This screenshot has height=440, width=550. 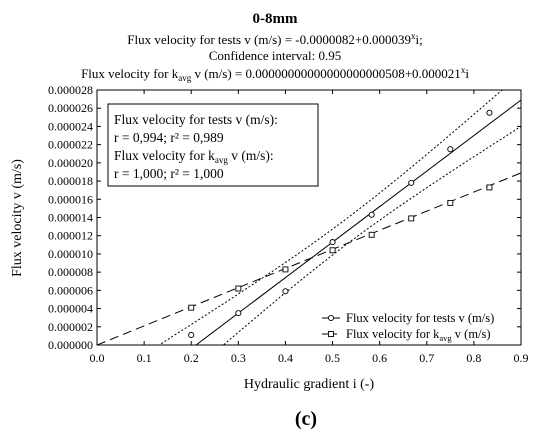 What do you see at coordinates (70, 163) in the screenshot?
I see `y-tick-label: 0.000020` at bounding box center [70, 163].